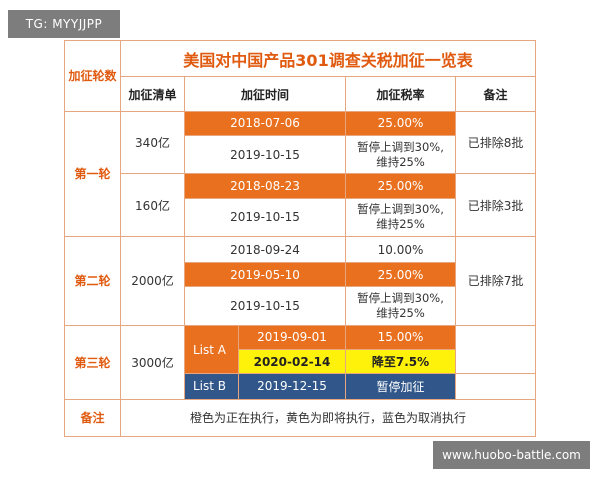 The image size is (600, 480). Describe the element at coordinates (152, 362) in the screenshot. I see `list-amount: 3000亿` at that location.